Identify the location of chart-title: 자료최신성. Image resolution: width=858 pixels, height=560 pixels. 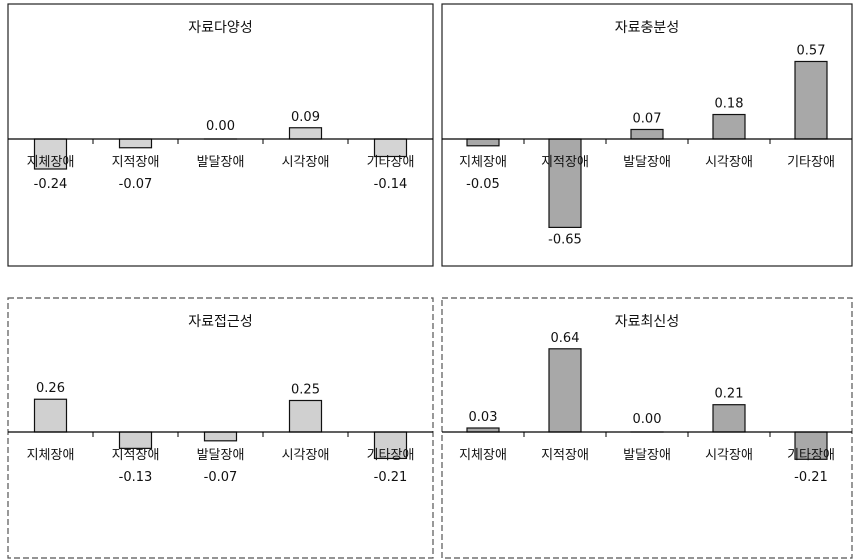
(647, 322).